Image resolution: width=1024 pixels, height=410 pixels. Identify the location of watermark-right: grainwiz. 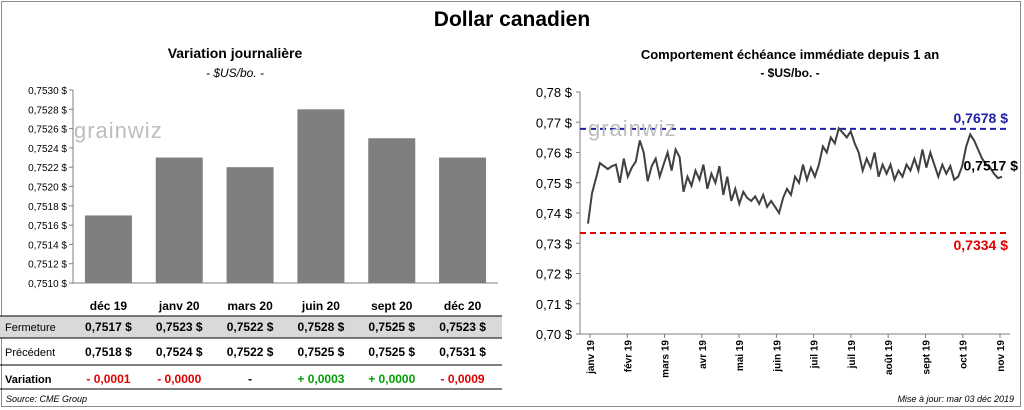
(632, 129).